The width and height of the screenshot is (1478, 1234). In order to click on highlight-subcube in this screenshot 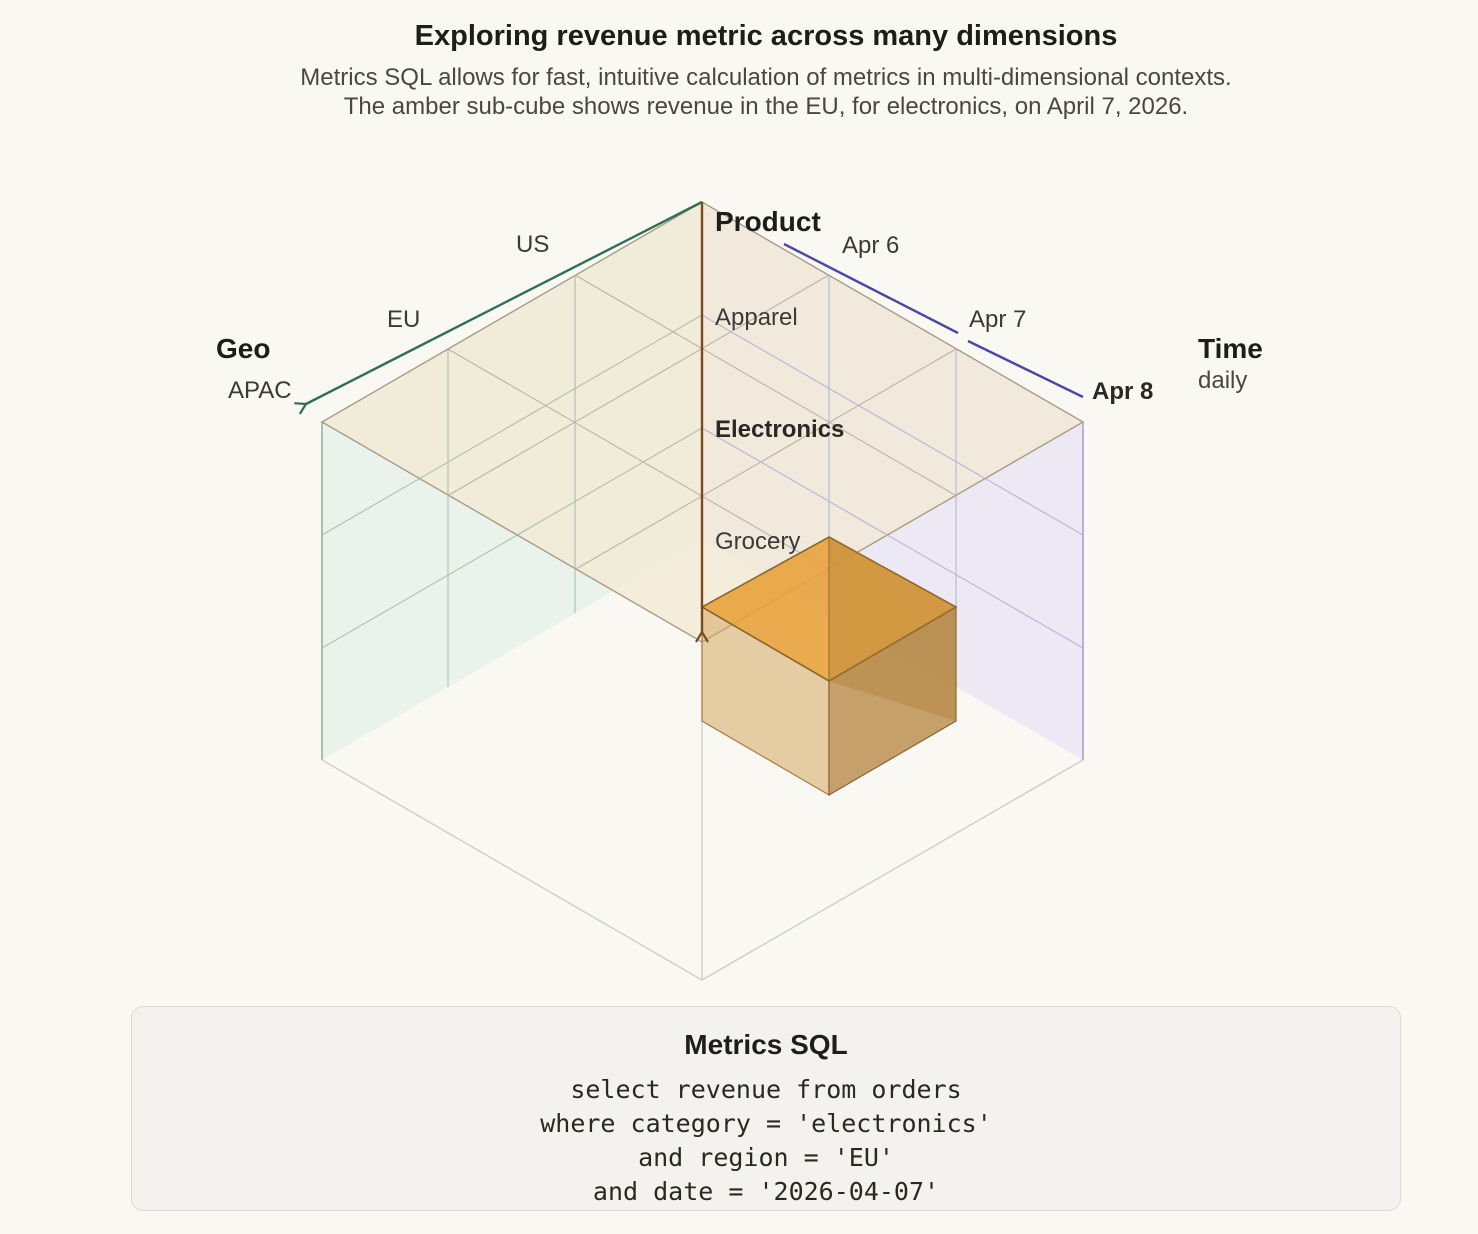, I will do `click(829, 666)`.